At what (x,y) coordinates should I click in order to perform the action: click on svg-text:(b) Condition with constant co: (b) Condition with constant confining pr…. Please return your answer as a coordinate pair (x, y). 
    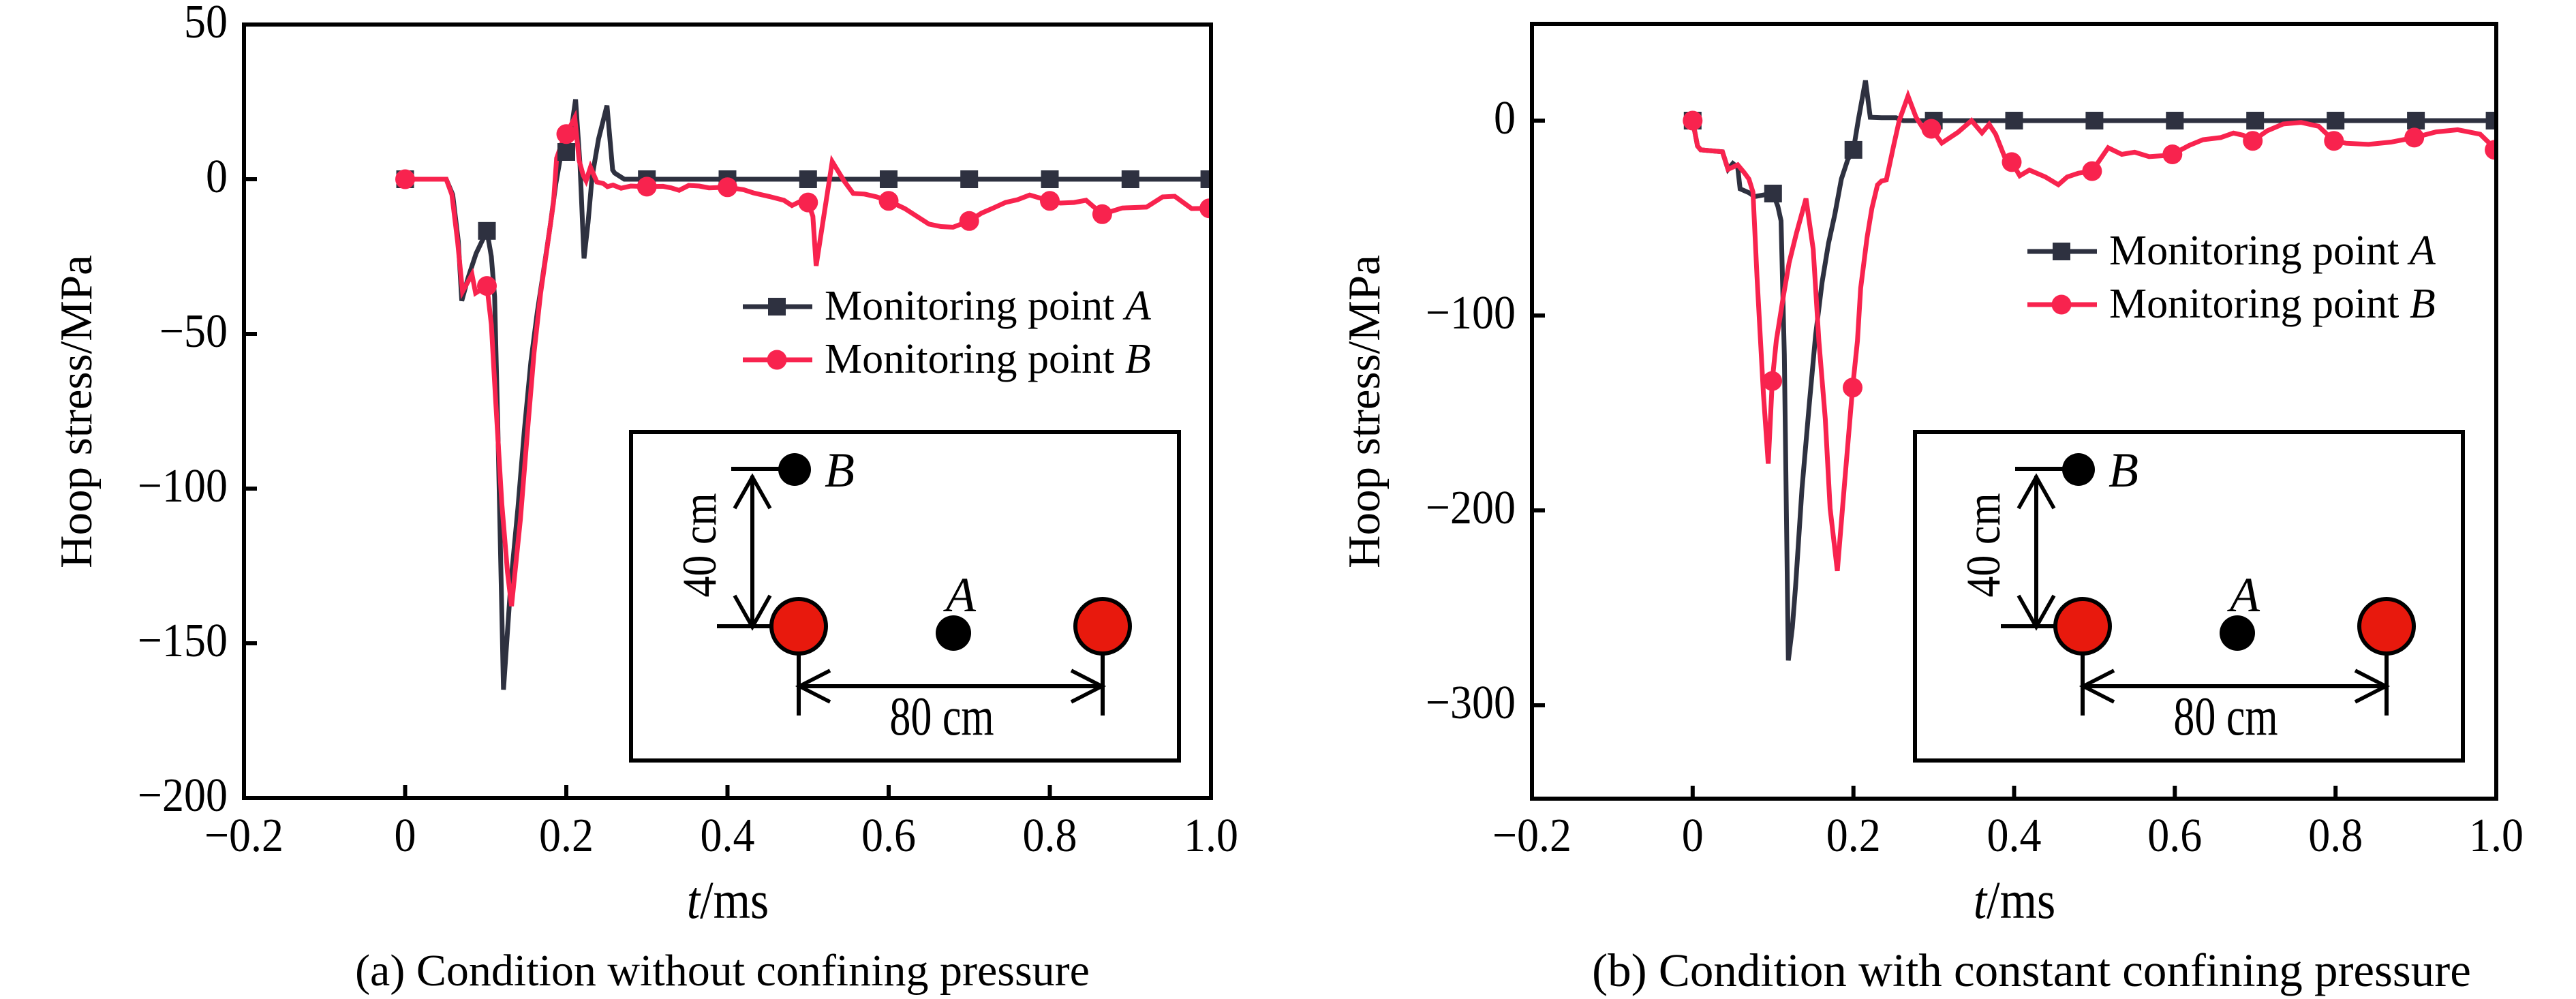
    Looking at the image, I should click on (2032, 970).